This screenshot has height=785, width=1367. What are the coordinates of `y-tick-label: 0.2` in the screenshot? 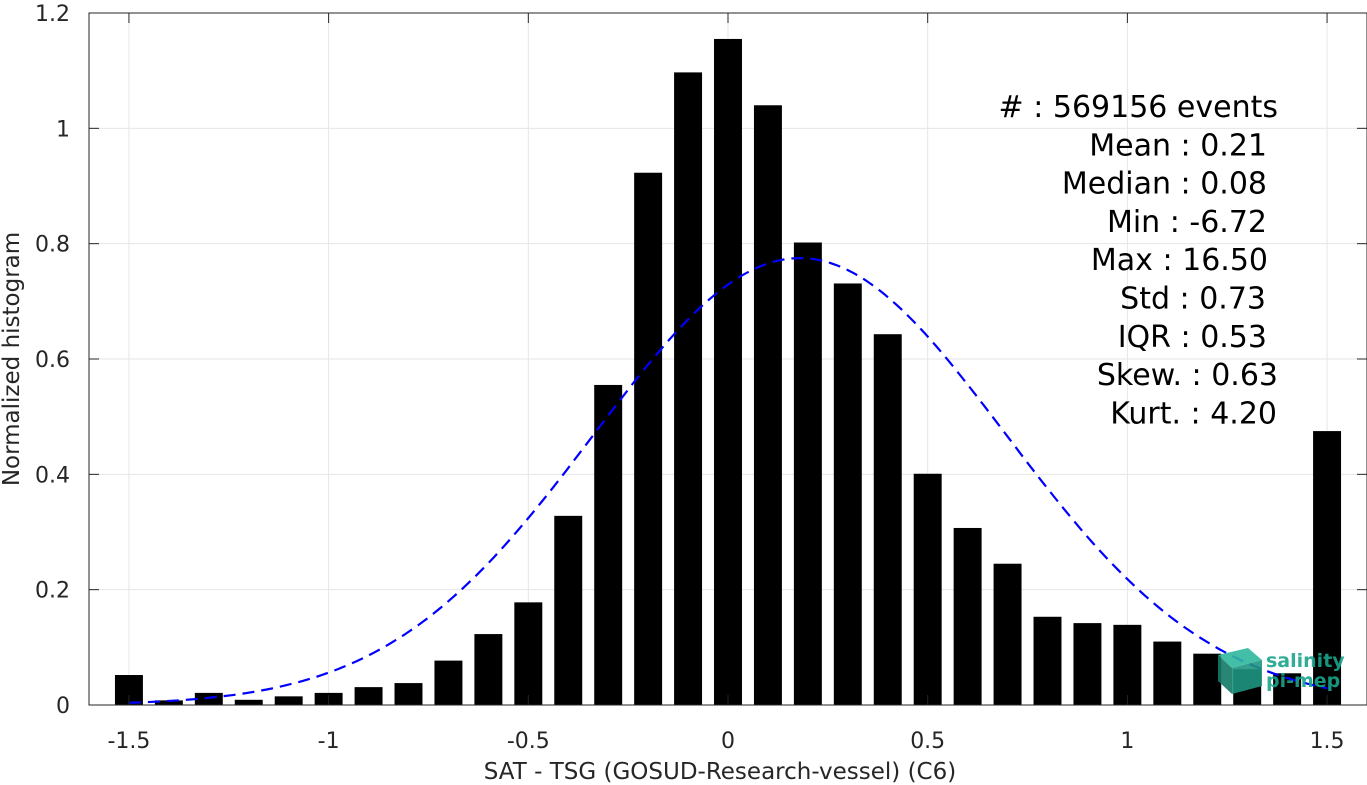 It's located at (52, 591).